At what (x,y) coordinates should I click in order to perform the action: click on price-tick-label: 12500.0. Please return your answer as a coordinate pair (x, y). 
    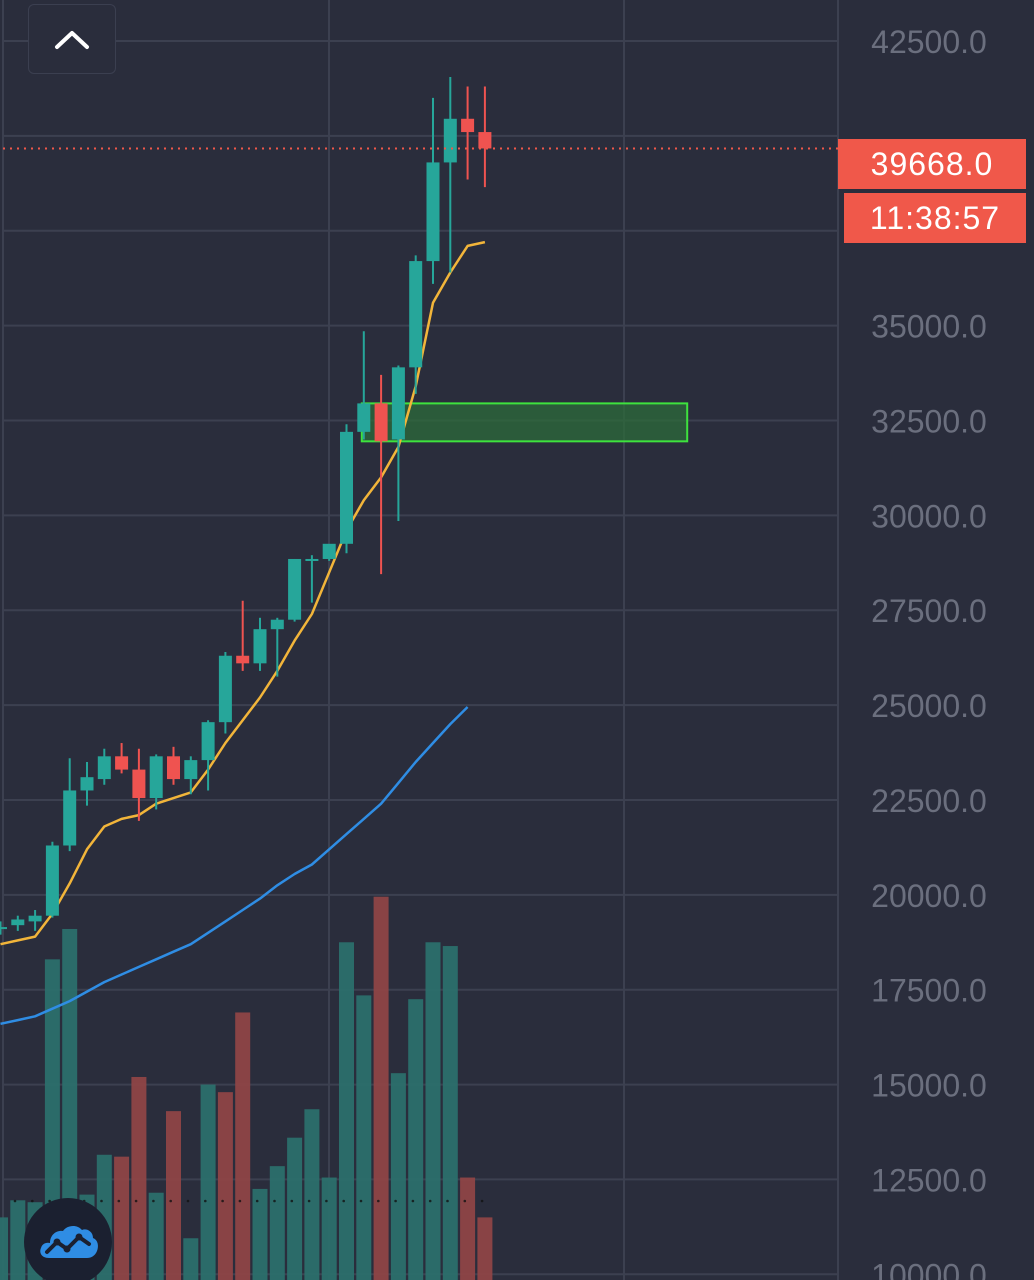
    Looking at the image, I should click on (929, 1180).